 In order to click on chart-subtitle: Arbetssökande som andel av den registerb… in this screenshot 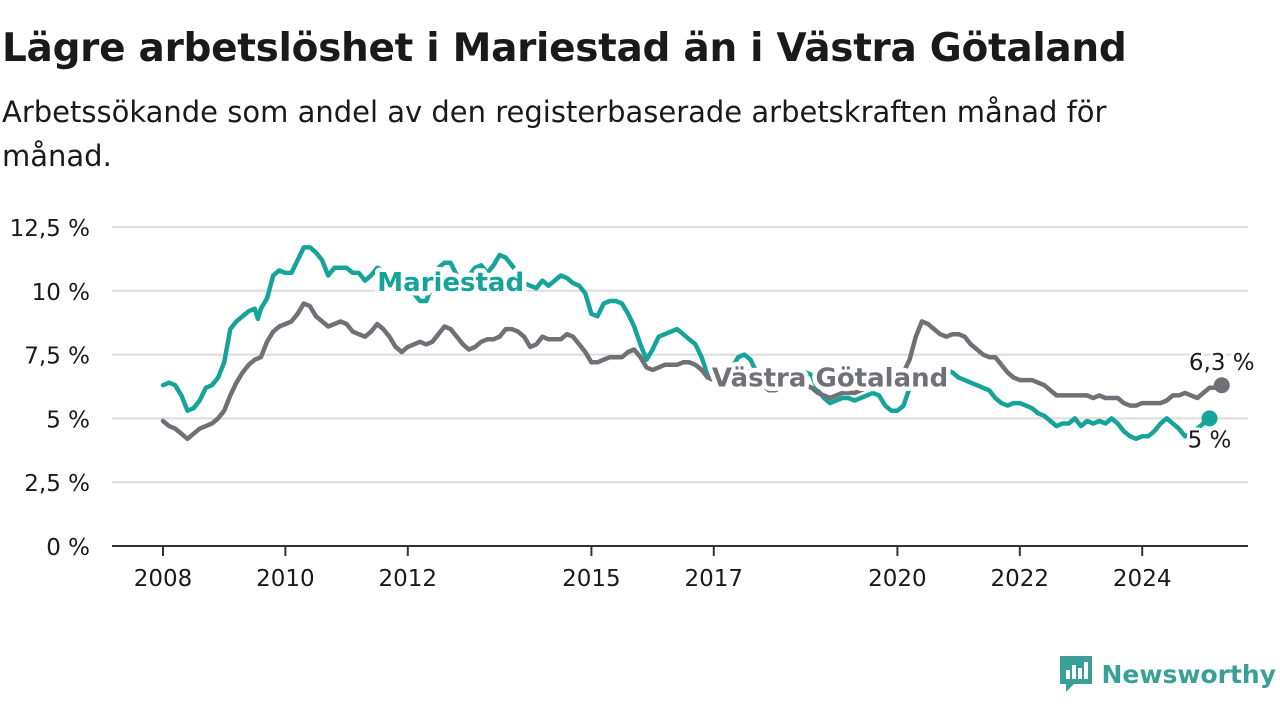, I will do `click(554, 134)`.